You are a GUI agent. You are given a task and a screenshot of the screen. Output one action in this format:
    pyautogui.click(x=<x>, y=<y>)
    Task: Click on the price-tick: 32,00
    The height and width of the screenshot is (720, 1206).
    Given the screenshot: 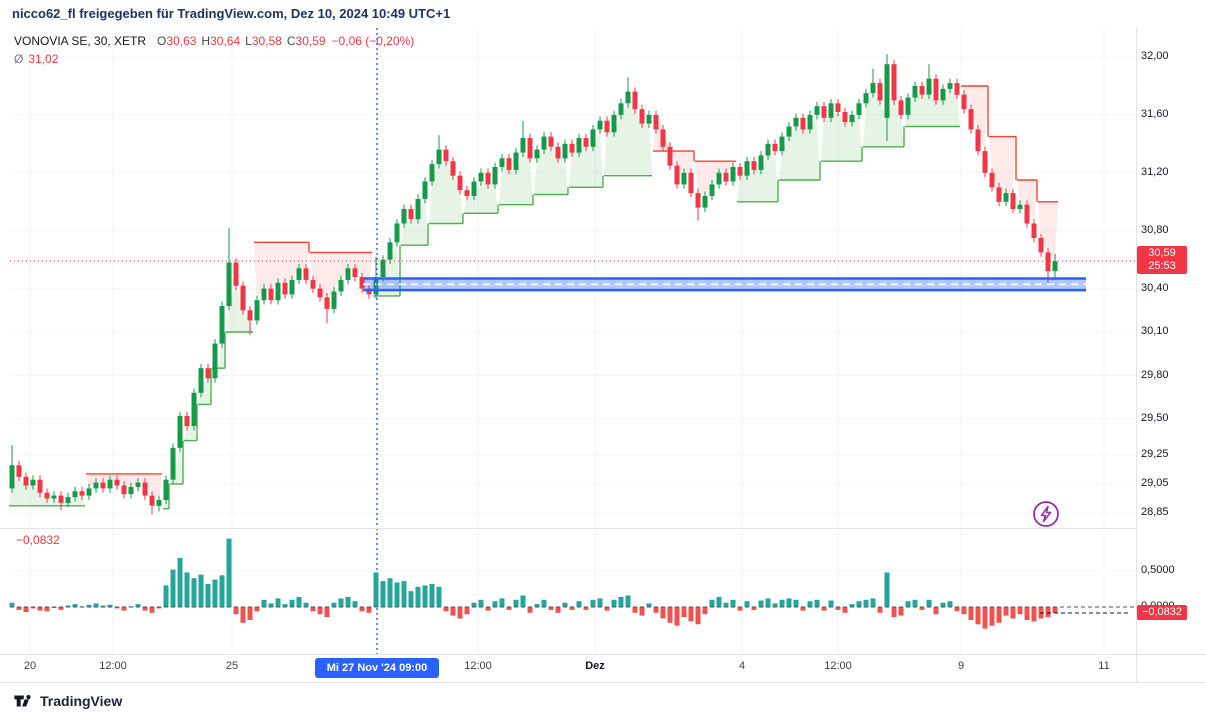 What is the action you would take?
    pyautogui.click(x=1155, y=56)
    